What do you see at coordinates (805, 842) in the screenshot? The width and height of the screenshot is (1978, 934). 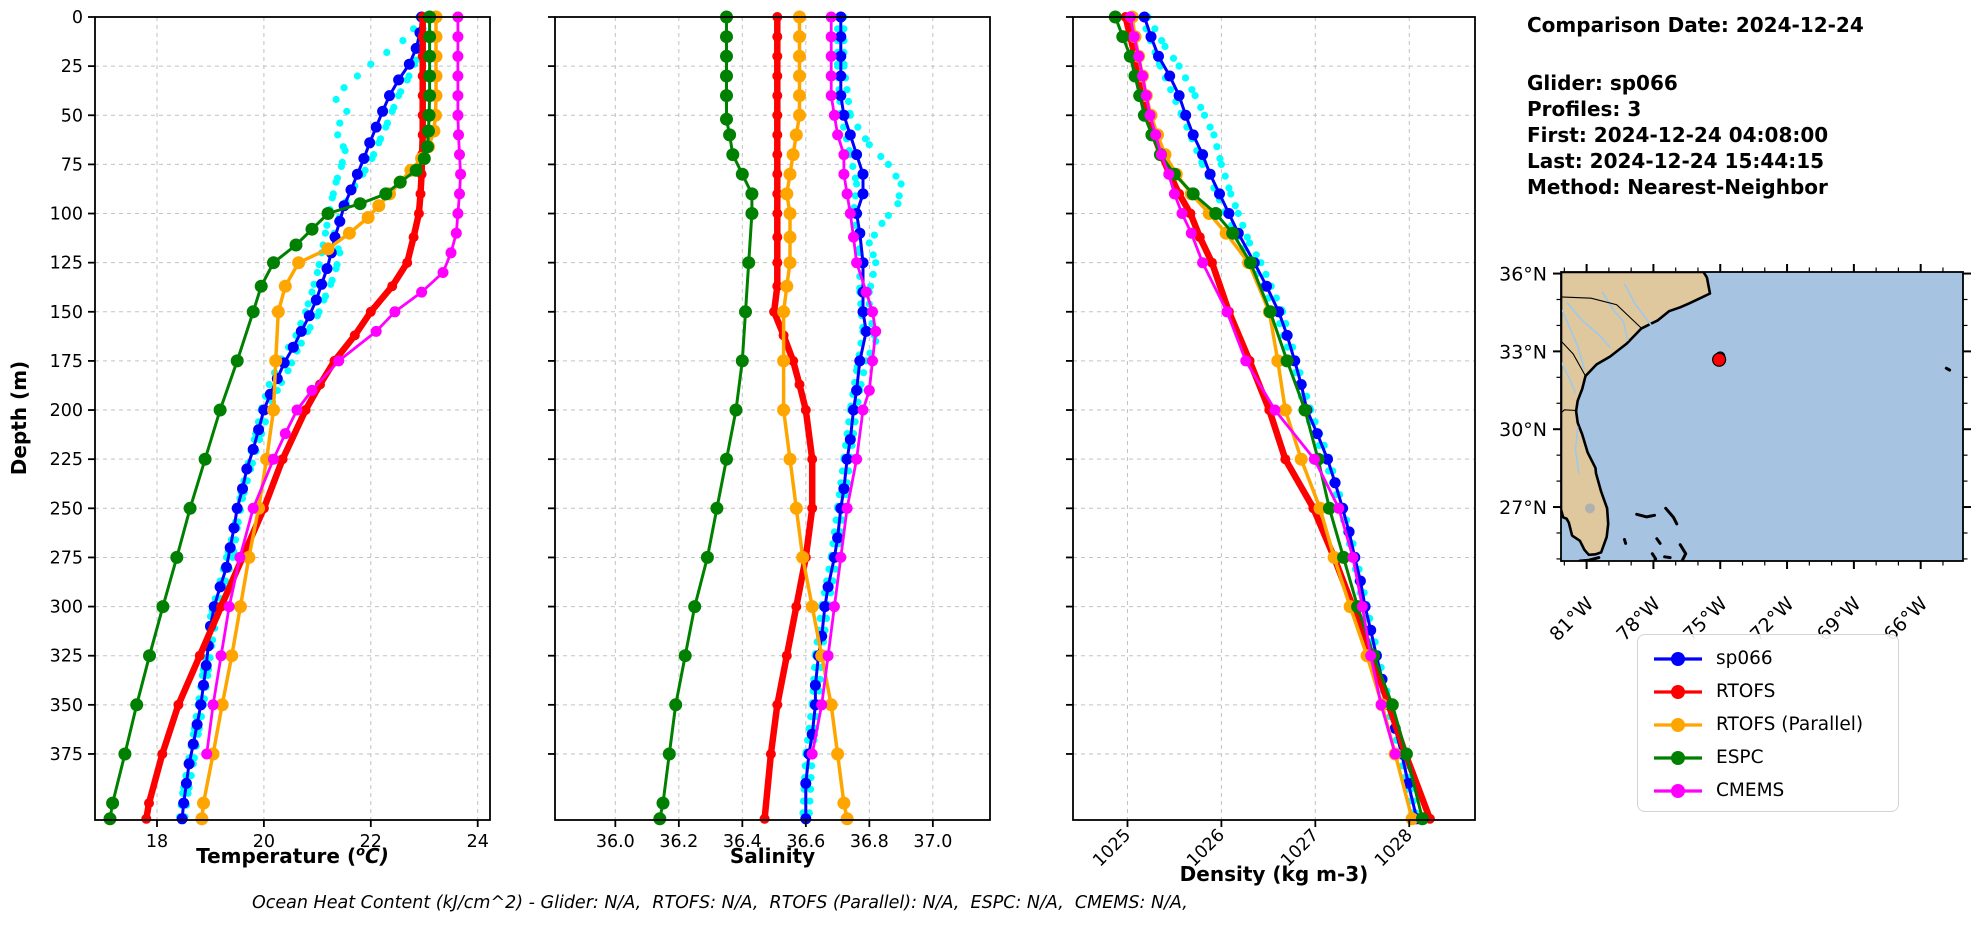 I see `x-tick-label: 36.6` at bounding box center [805, 842].